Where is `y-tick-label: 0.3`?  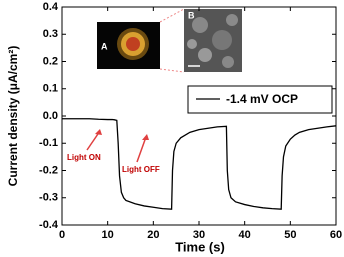
y-tick-label: 0.3 is located at coordinates (50, 34).